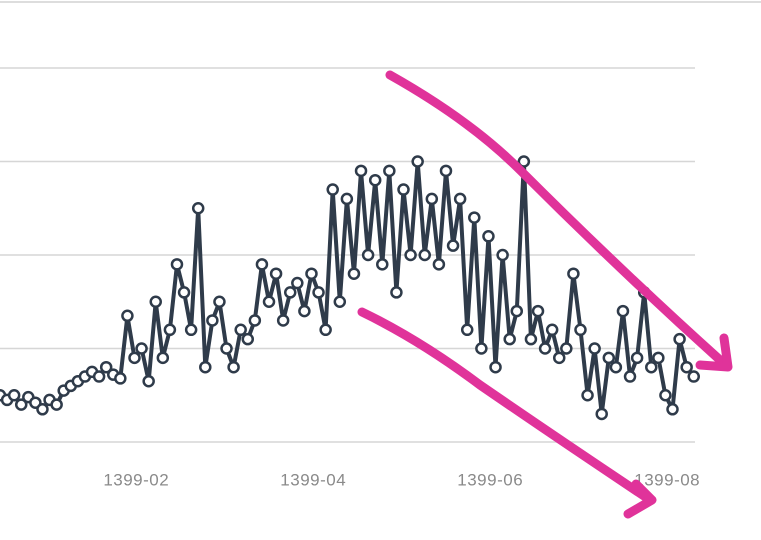 The width and height of the screenshot is (761, 540). What do you see at coordinates (667, 479) in the screenshot?
I see `x-tick-label: 1399-08` at bounding box center [667, 479].